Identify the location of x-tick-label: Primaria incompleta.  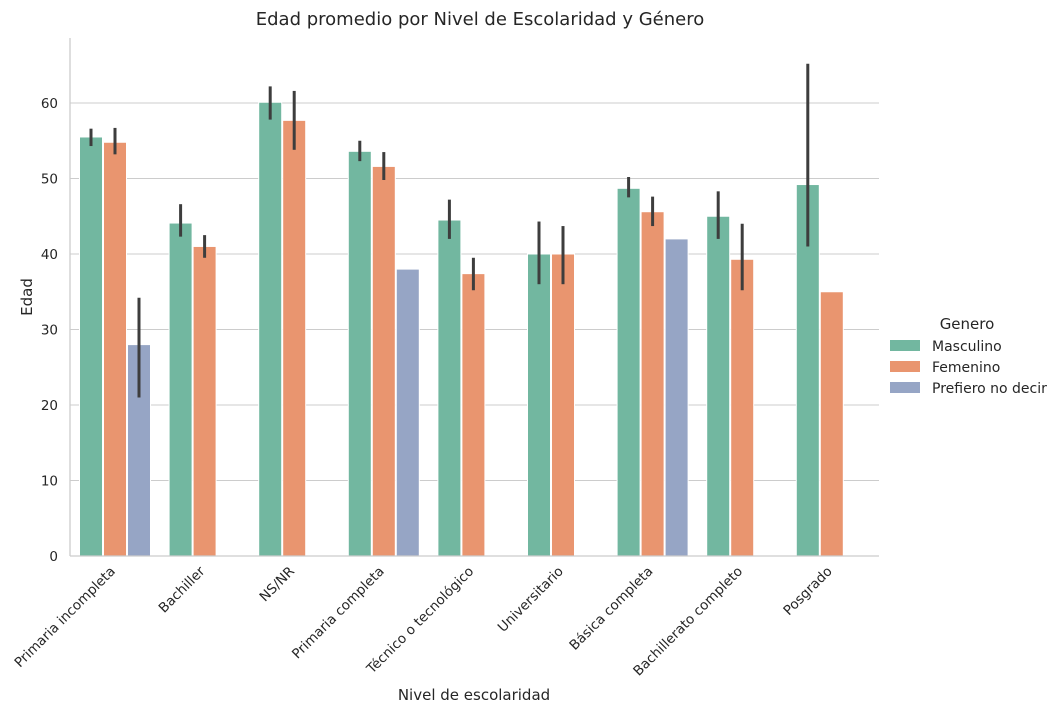
(64, 617).